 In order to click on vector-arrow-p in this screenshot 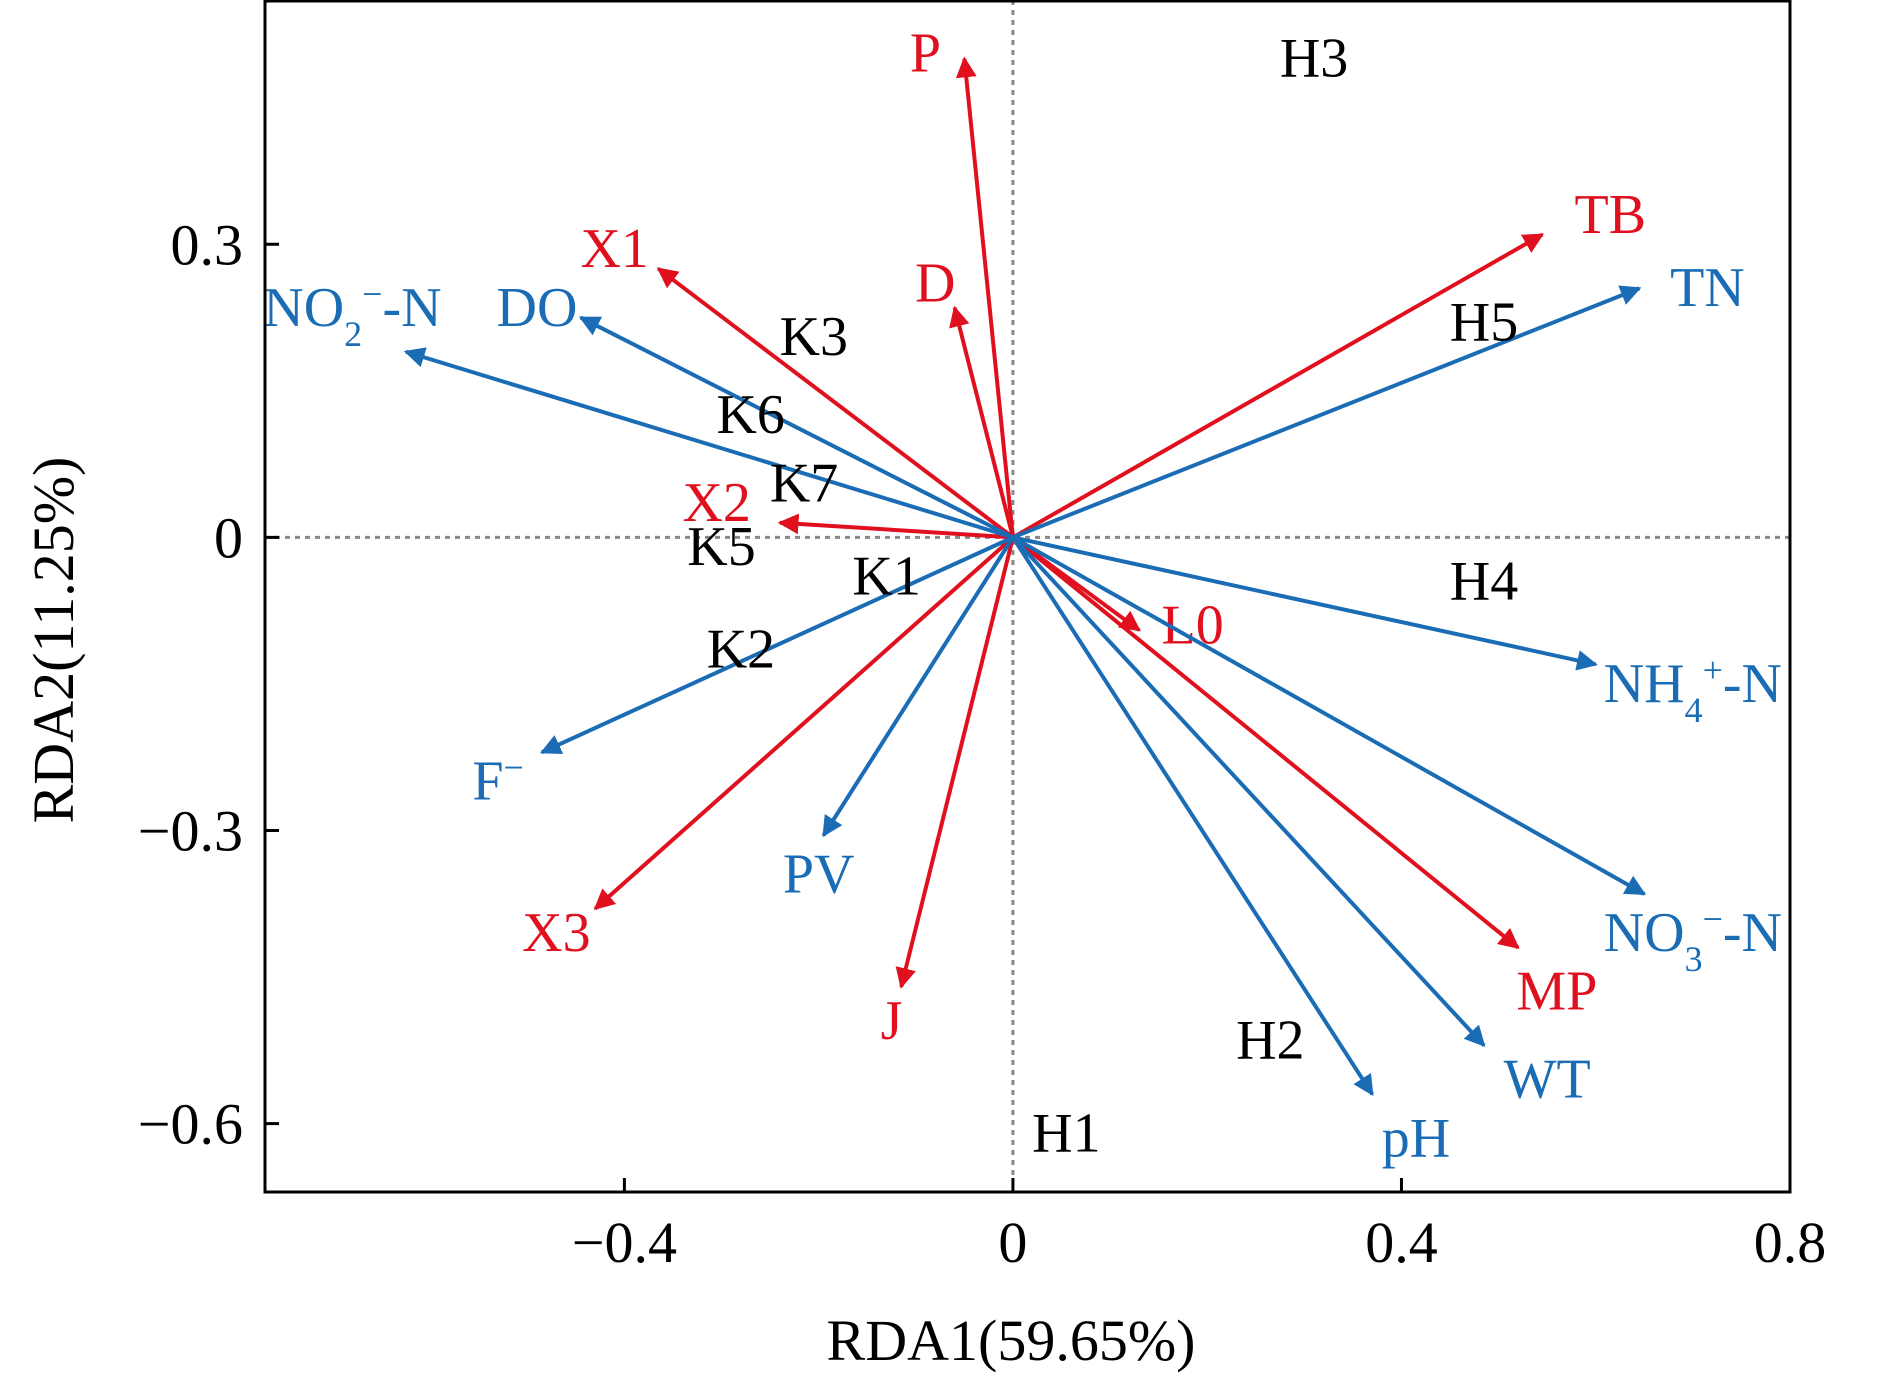, I will do `click(985, 297)`.